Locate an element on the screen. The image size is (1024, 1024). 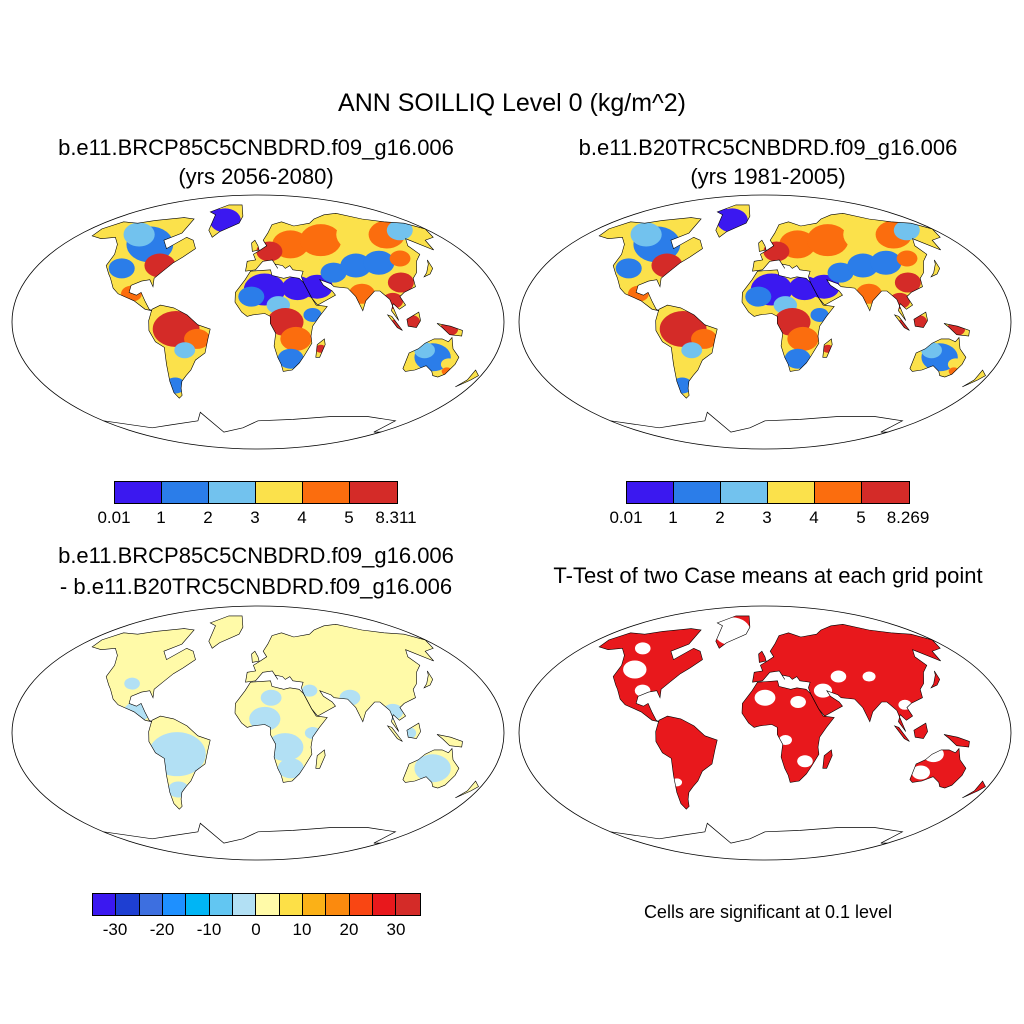
colorbar-tick-label: 5 is located at coordinates (349, 517).